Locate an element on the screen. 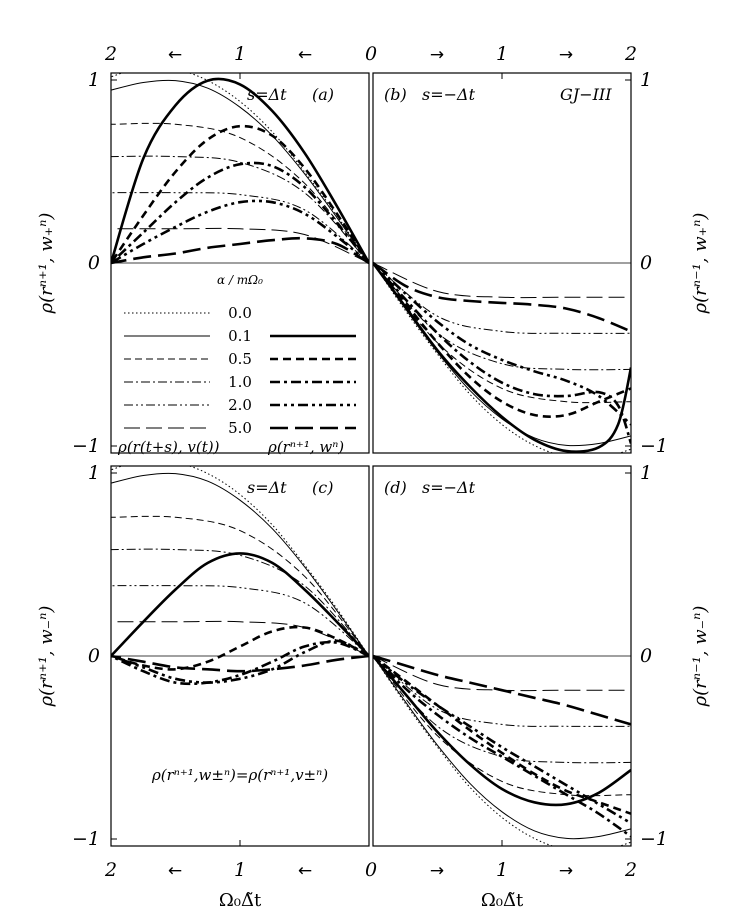  series-line-d-thin-dashdot-alpha-1.0 is located at coordinates (502, 709).